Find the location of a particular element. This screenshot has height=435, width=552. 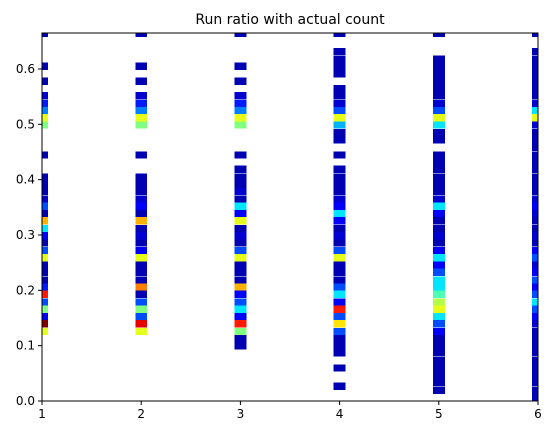

chart-title: Run ratio with actual count is located at coordinates (290, 20).